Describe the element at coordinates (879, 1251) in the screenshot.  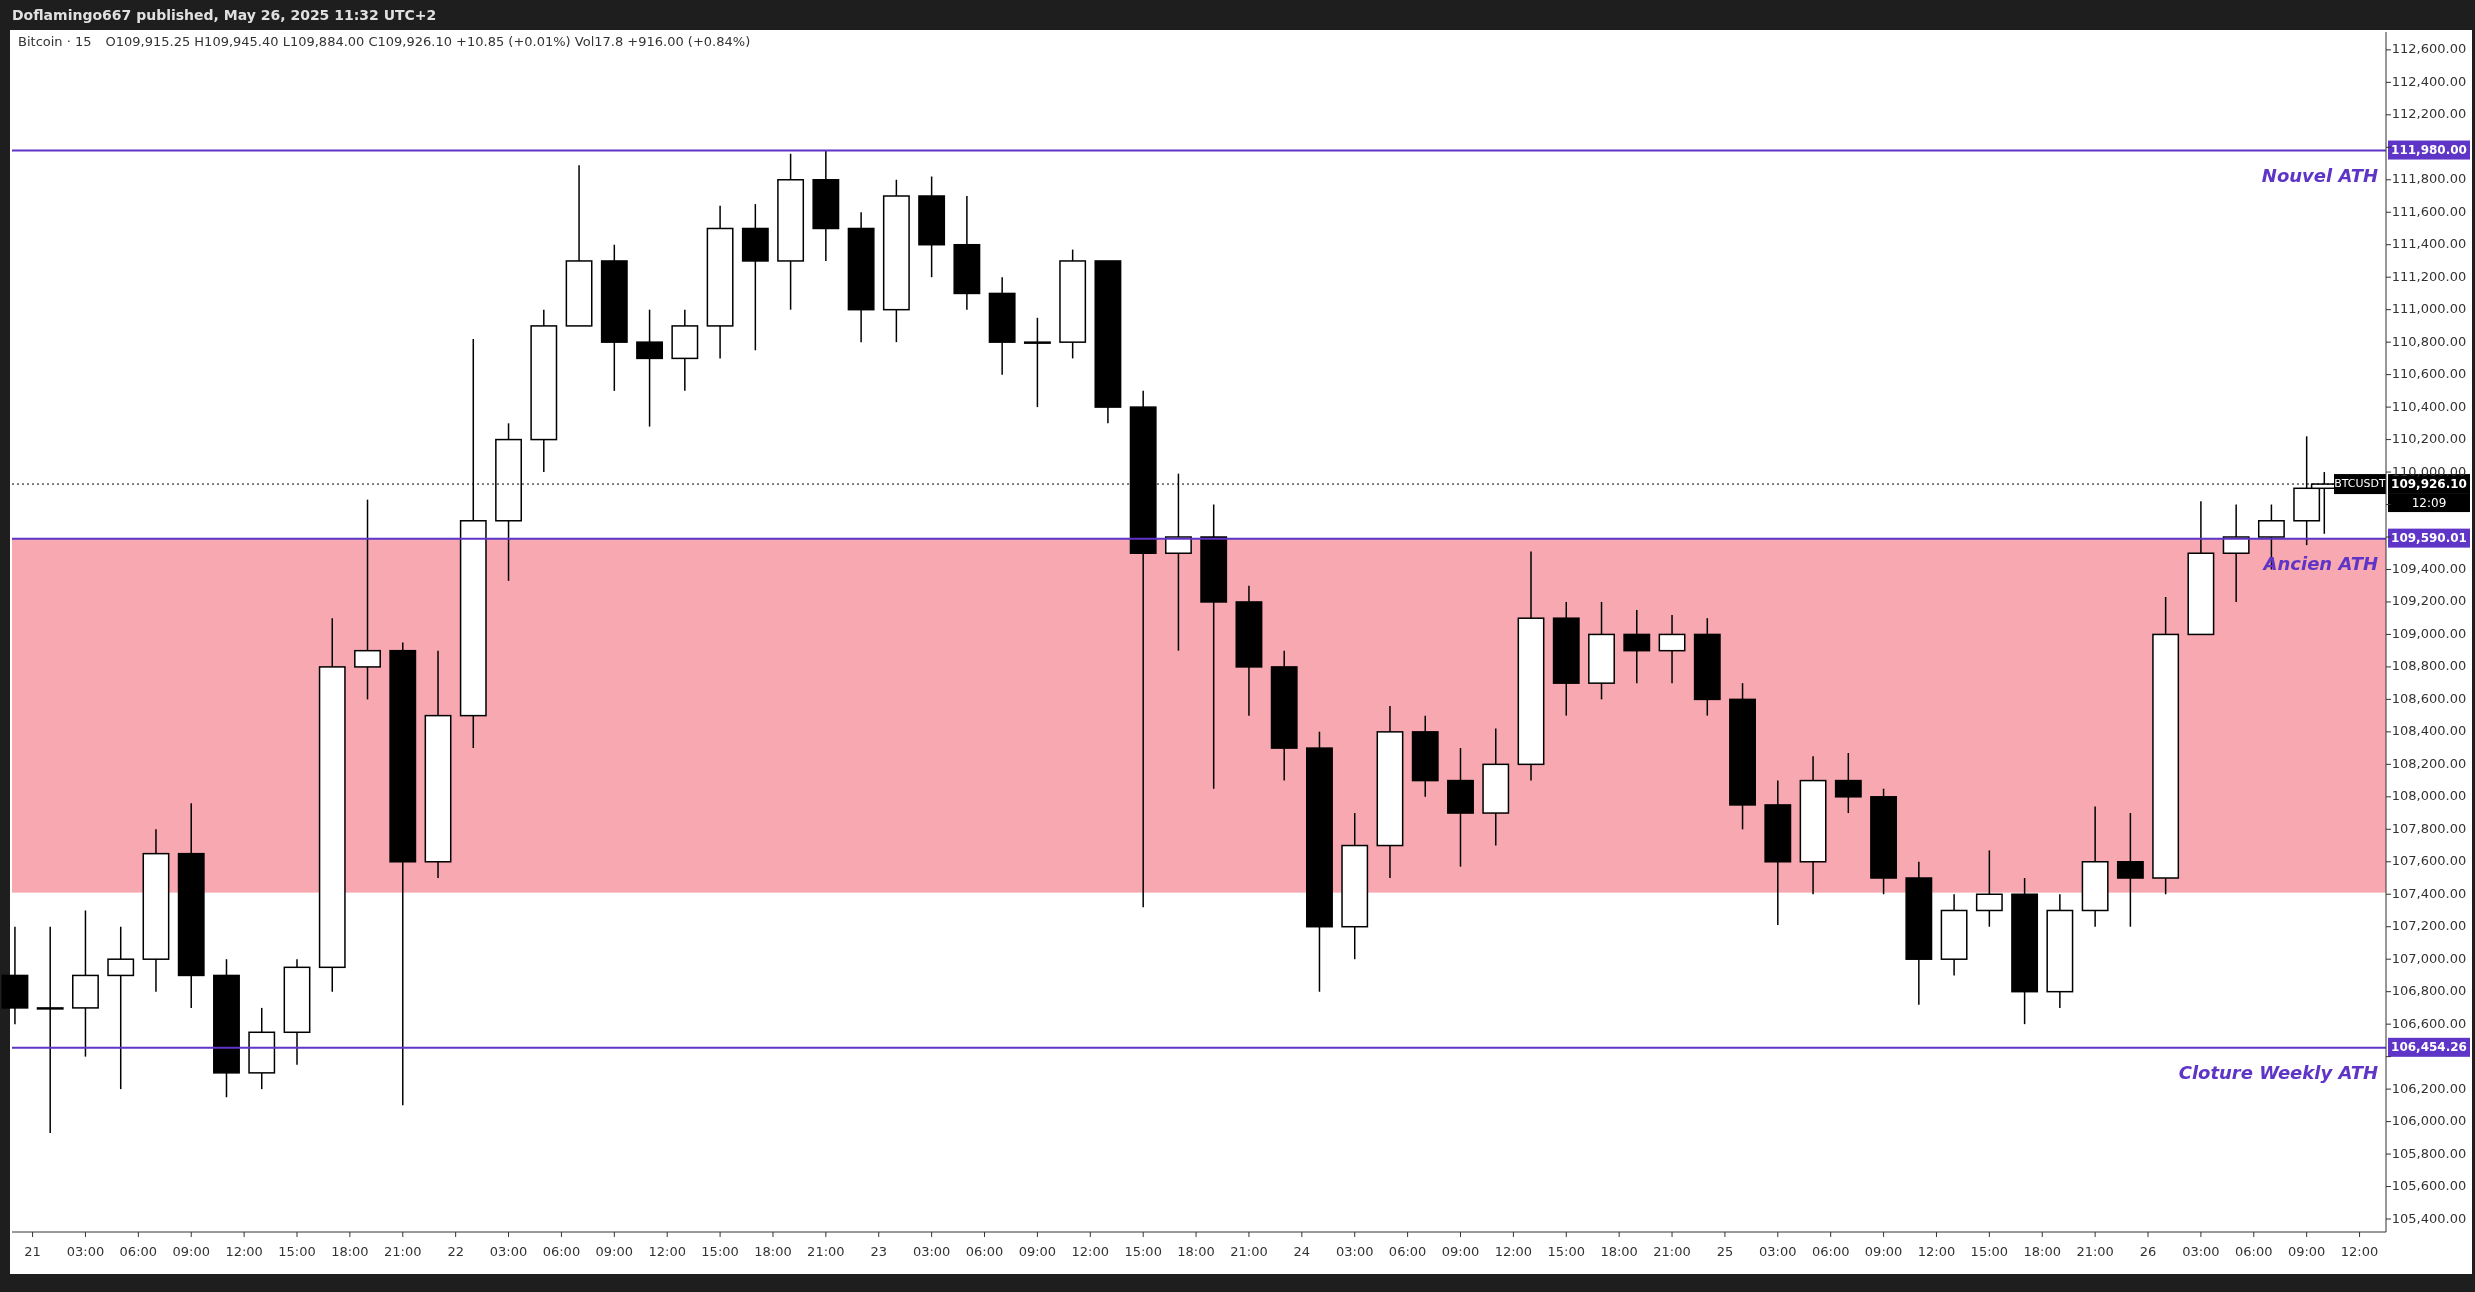
I see `x-tick-label: 23` at that location.